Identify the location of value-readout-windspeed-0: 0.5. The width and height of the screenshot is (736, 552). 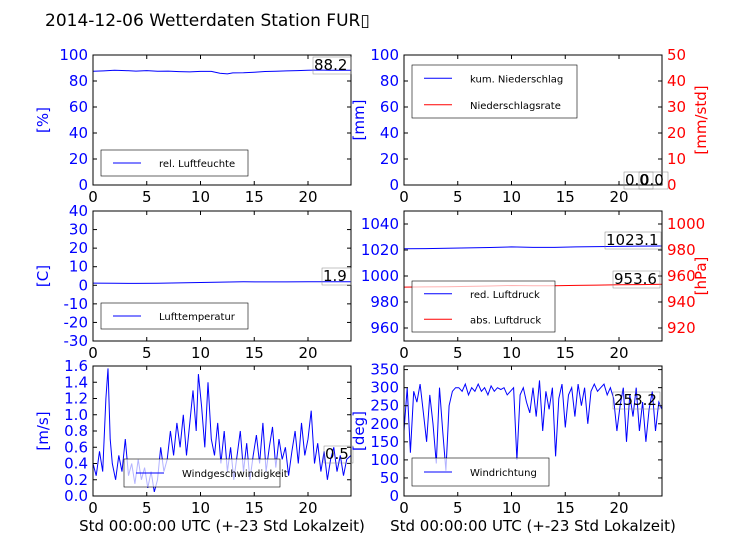
(337, 454).